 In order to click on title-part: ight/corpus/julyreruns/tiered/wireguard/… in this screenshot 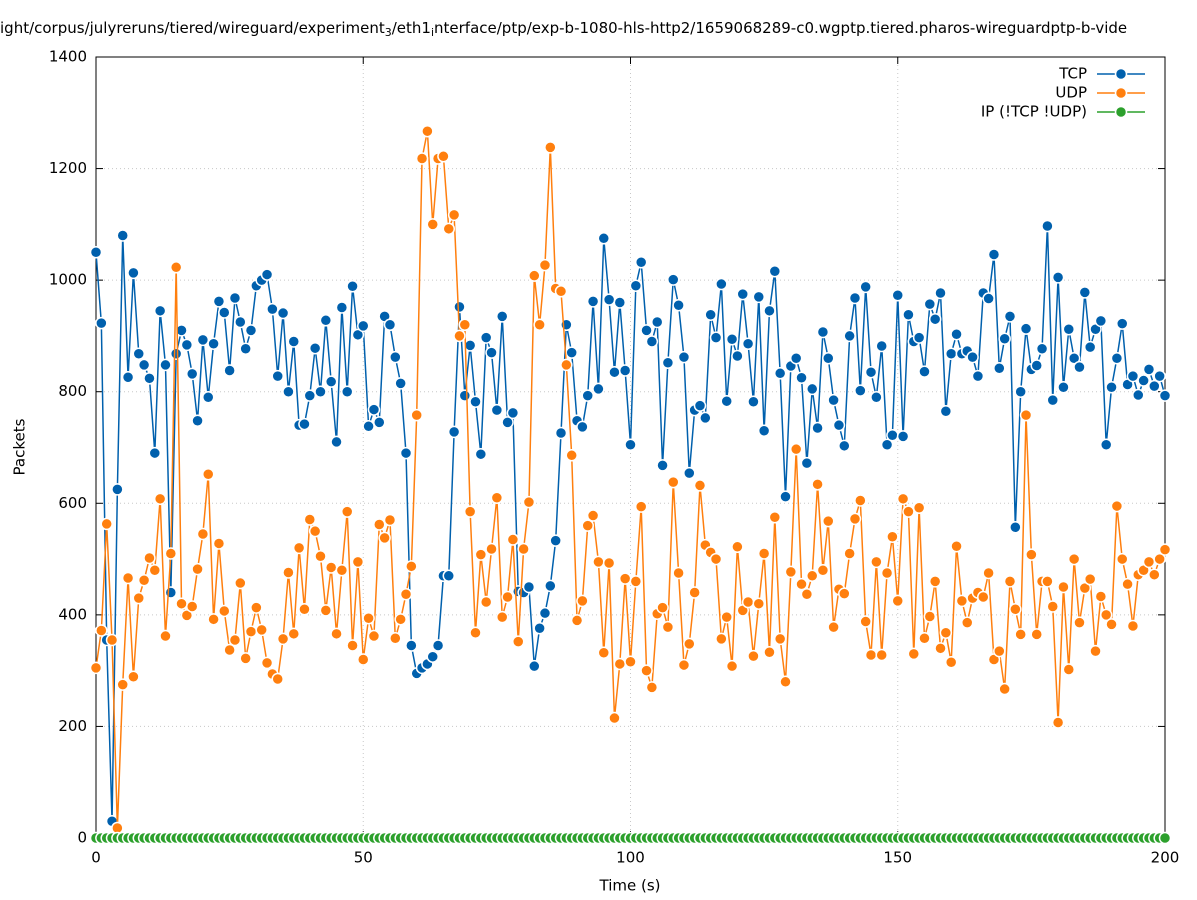, I will do `click(192, 28)`.